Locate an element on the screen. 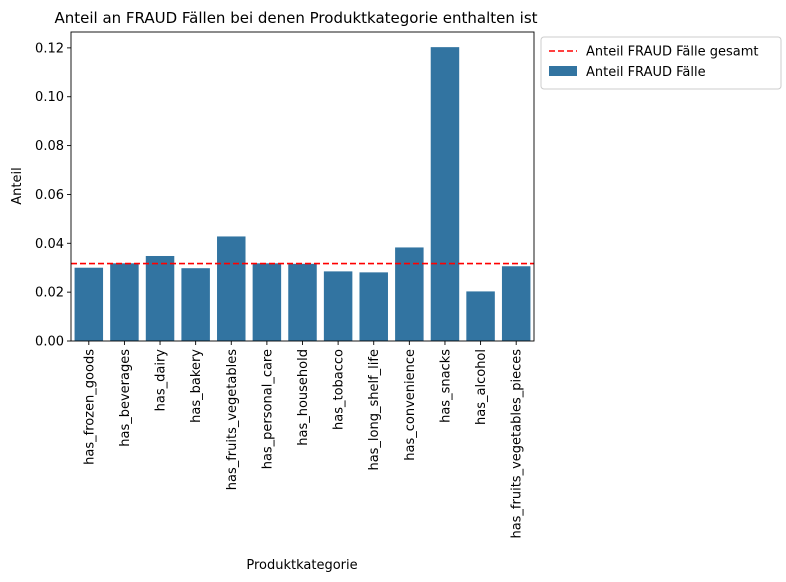  bar-has_household is located at coordinates (302, 302).